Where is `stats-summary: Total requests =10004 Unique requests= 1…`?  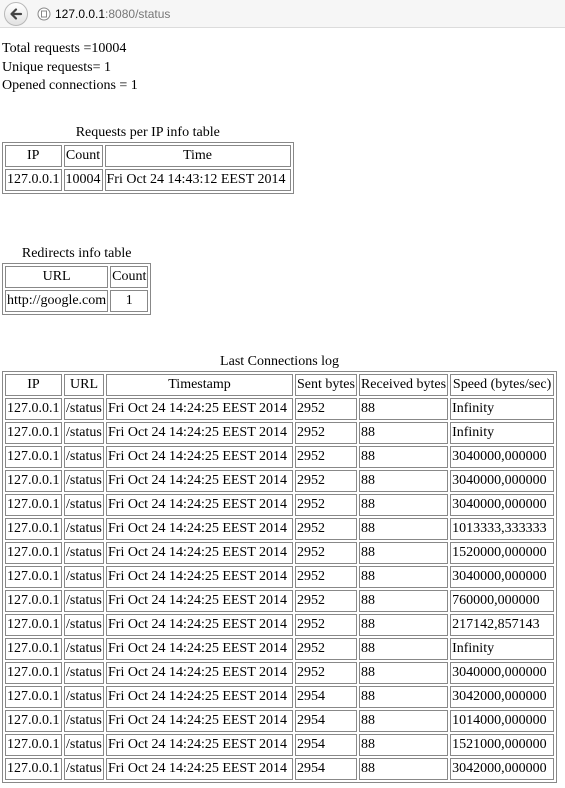 stats-summary: Total requests =10004 Unique requests= 1… is located at coordinates (283, 68).